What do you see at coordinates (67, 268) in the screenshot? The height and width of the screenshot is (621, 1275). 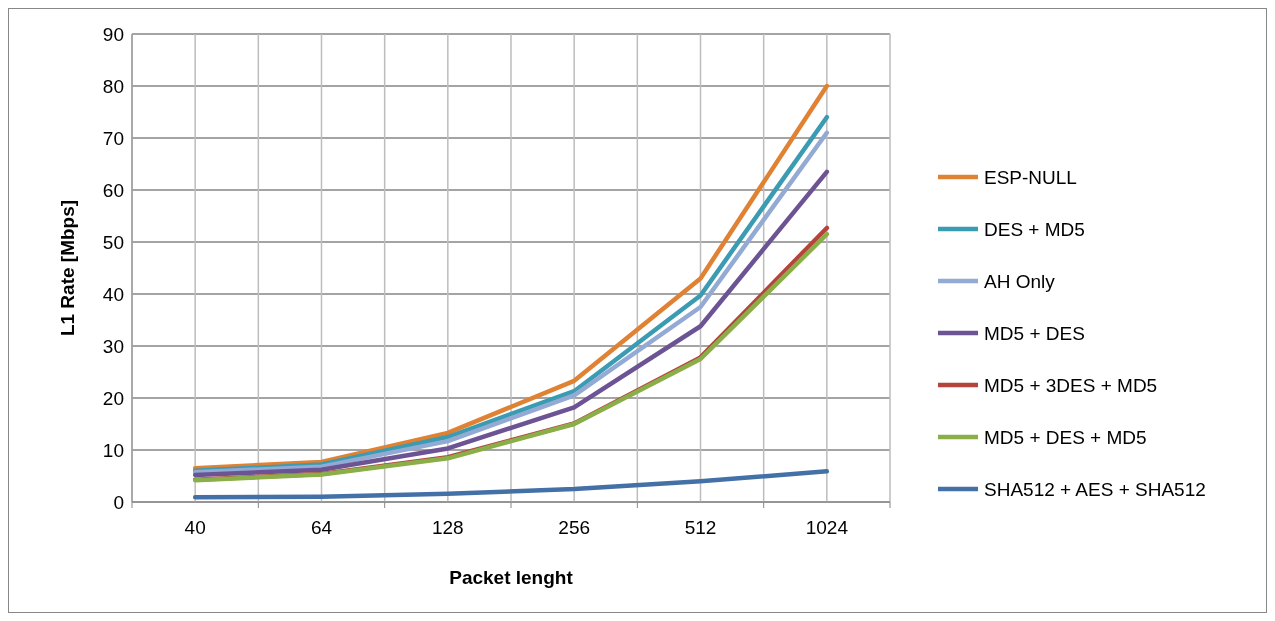 I see `y-axis-title: L1 Rate [Mbps]` at bounding box center [67, 268].